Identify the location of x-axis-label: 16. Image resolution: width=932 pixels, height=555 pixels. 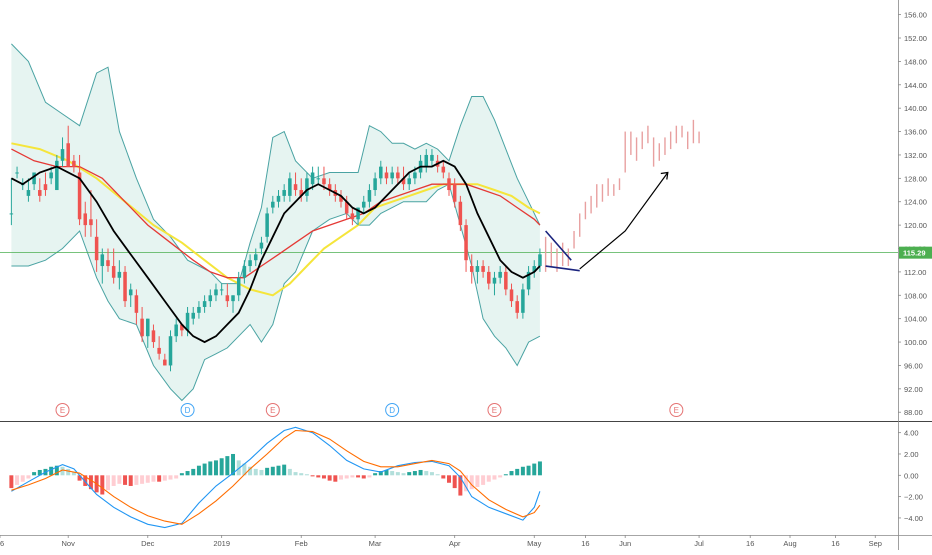
(585, 543).